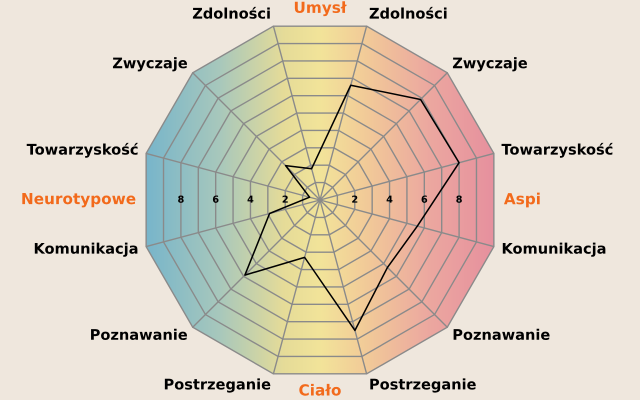 This screenshot has height=400, width=640. What do you see at coordinates (215, 199) in the screenshot?
I see `text: 6` at bounding box center [215, 199].